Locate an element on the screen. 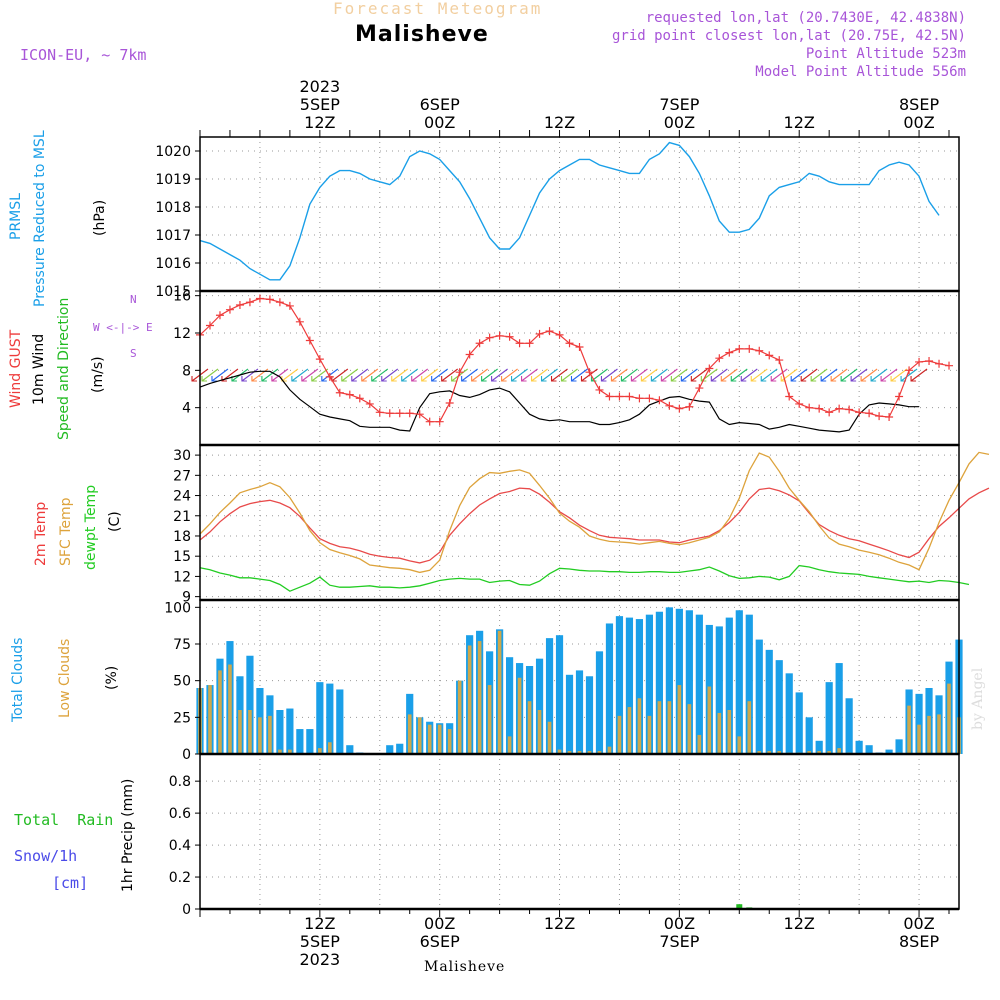  y-tick-label: 1020 is located at coordinates (173, 152).